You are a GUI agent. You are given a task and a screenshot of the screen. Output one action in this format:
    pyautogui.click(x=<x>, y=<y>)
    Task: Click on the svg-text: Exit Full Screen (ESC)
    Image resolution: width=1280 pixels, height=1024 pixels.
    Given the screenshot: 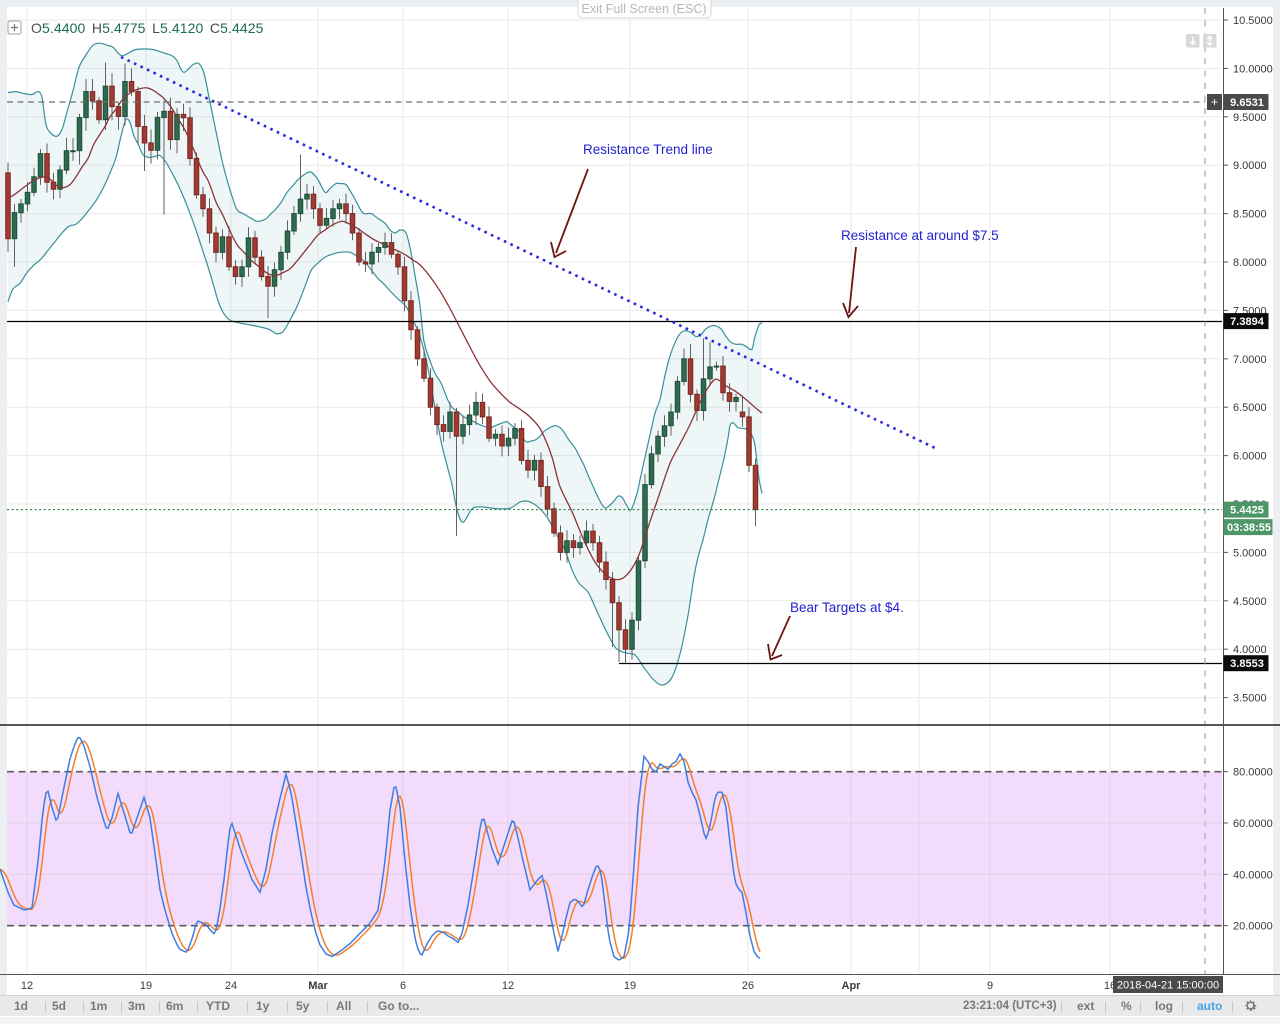 What is the action you would take?
    pyautogui.click(x=643, y=9)
    